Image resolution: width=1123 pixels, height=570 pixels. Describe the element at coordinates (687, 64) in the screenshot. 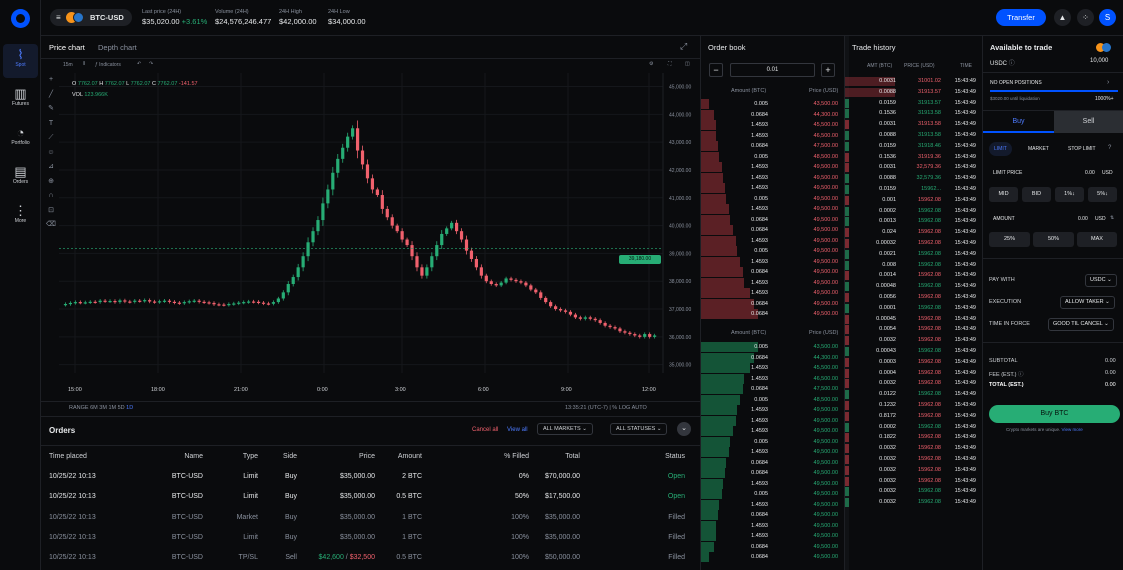

I see `snapshot-icon: ◫` at that location.